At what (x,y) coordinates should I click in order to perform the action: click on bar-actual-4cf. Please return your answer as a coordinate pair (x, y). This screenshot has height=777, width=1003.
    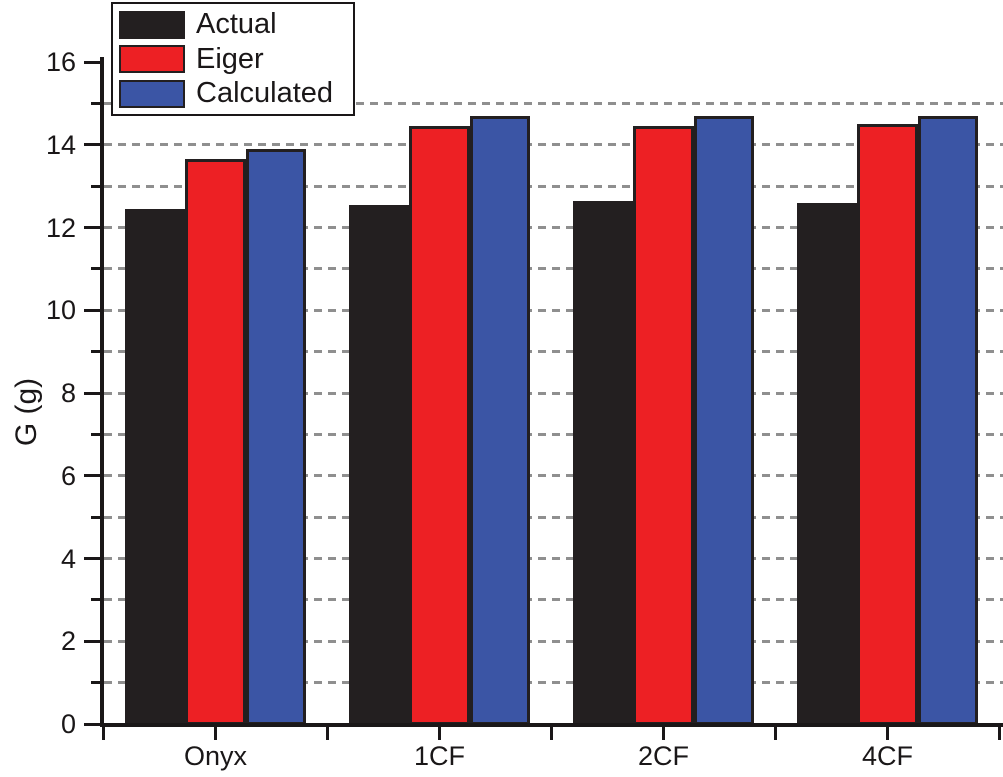
    Looking at the image, I should click on (827, 463).